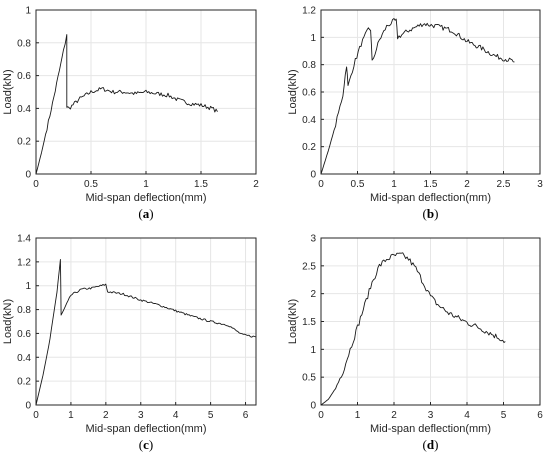 This screenshot has width=550, height=458. I want to click on y-tick-label: 2, so click(313, 294).